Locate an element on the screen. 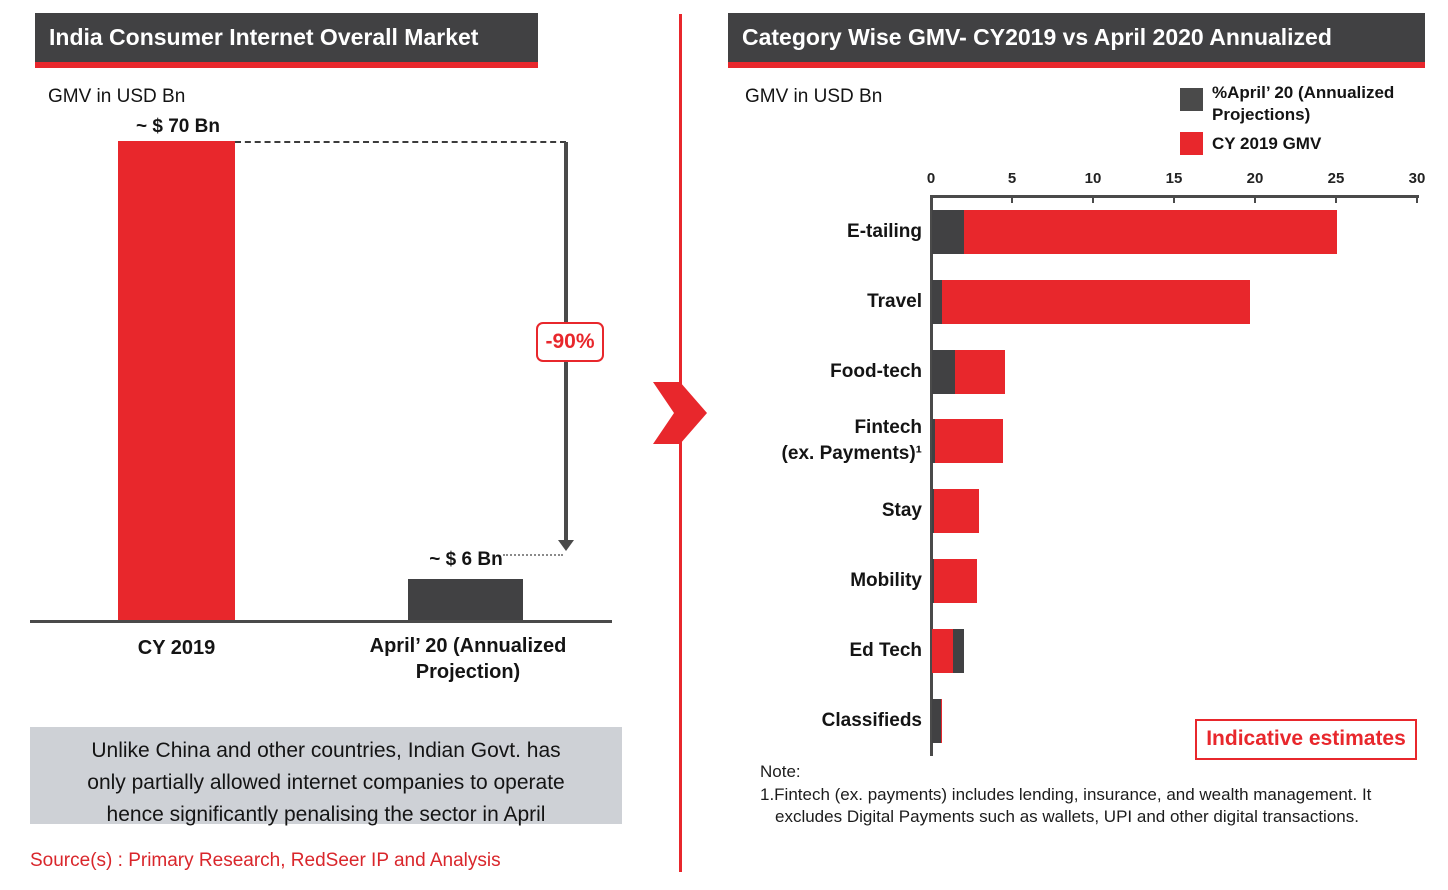  left-title-underline is located at coordinates (286, 65).